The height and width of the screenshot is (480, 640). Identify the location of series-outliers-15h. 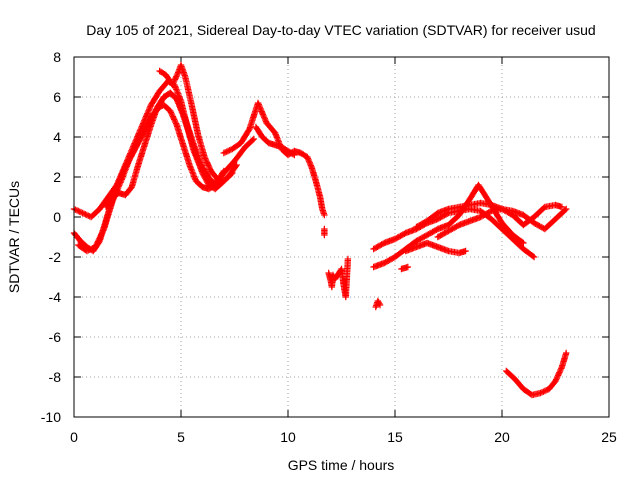
(405, 268).